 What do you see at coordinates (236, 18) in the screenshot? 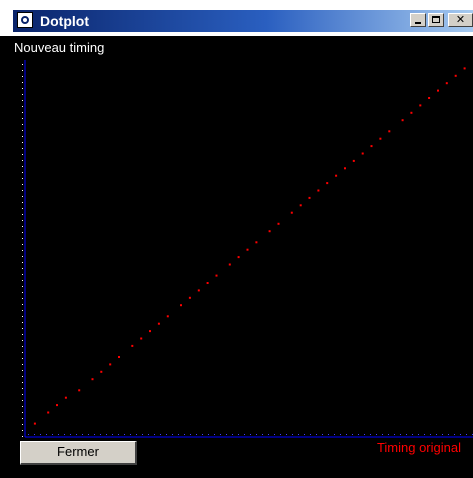
I see `title-bar: Dotplot ✕` at bounding box center [236, 18].